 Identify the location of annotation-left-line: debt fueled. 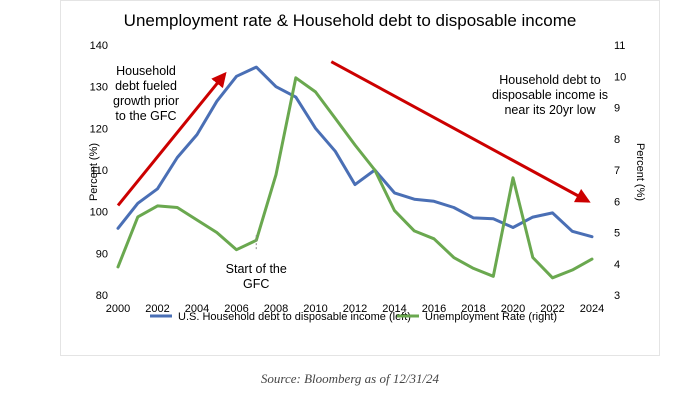
(146, 86).